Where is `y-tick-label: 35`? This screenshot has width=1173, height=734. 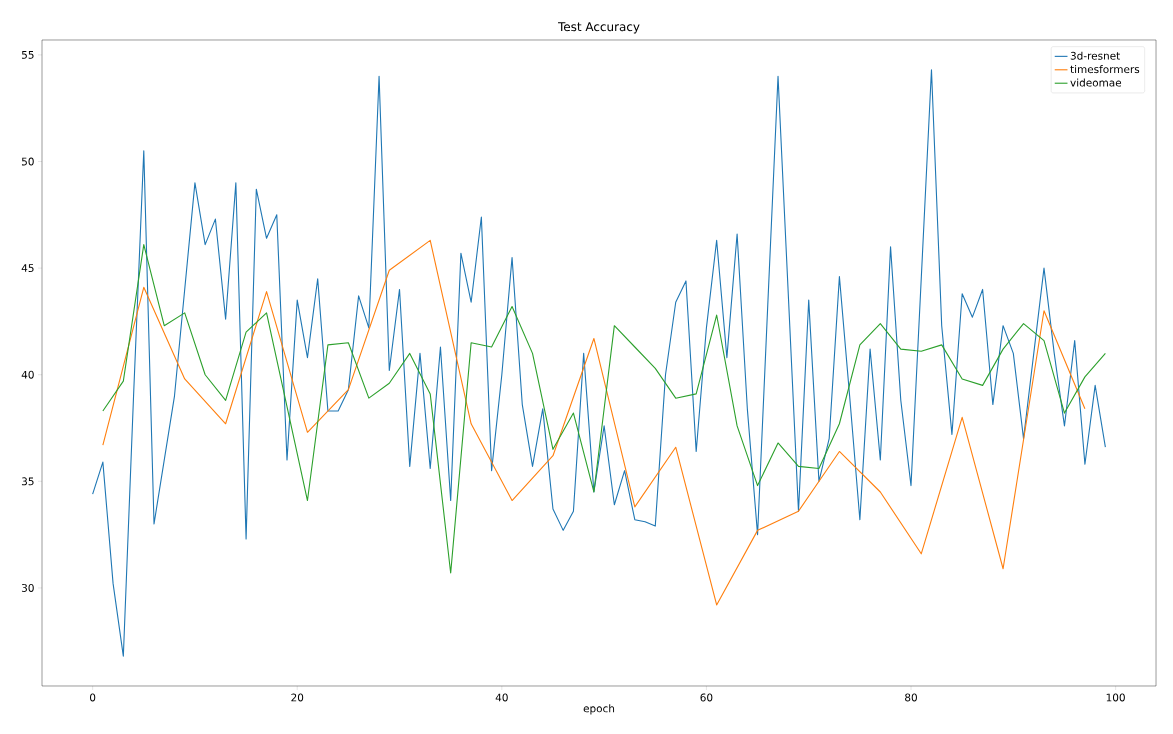
y-tick-label: 35 is located at coordinates (27, 481).